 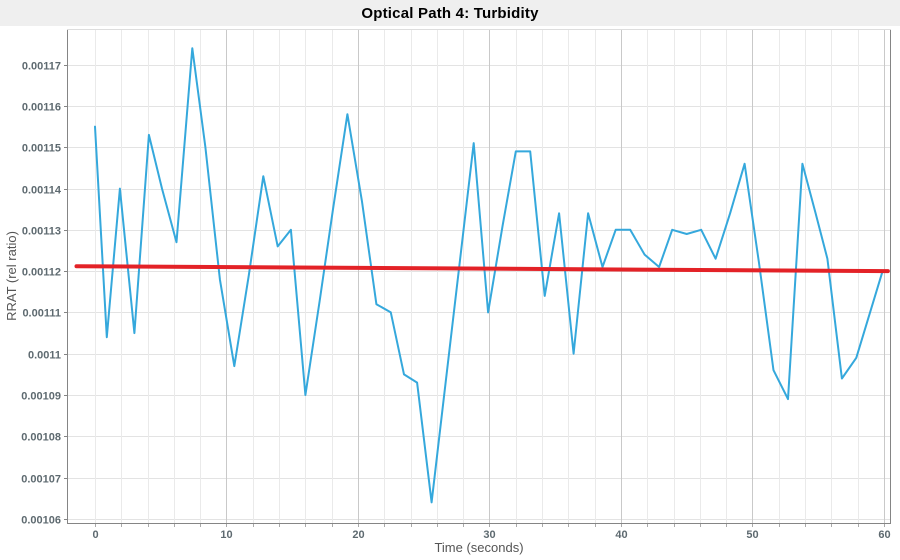 What do you see at coordinates (479, 547) in the screenshot?
I see `x-axis-label: Time (seconds)` at bounding box center [479, 547].